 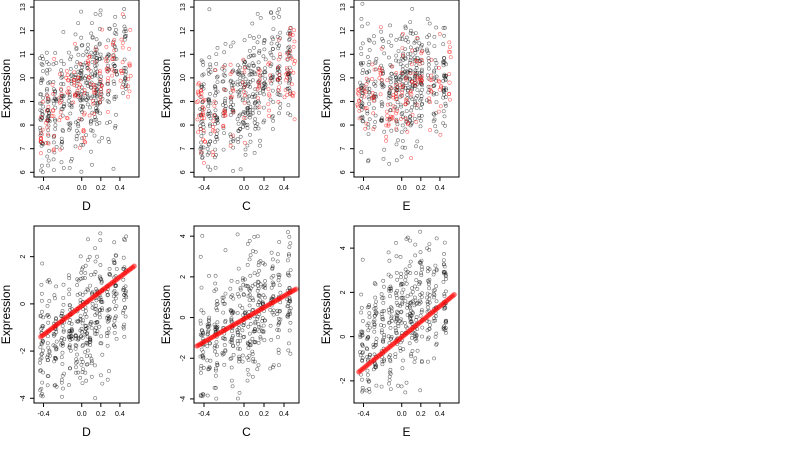 I want to click on plot-area, so click(x=85, y=91).